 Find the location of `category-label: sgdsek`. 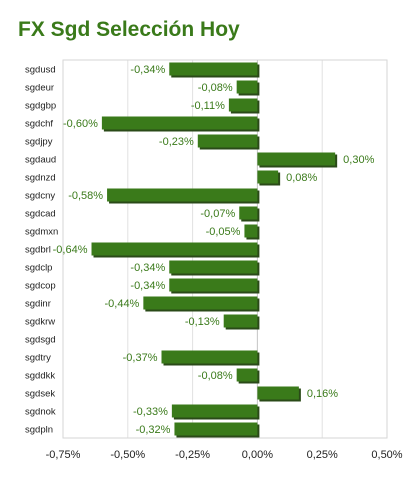

category-label: sgdsek is located at coordinates (40, 394).